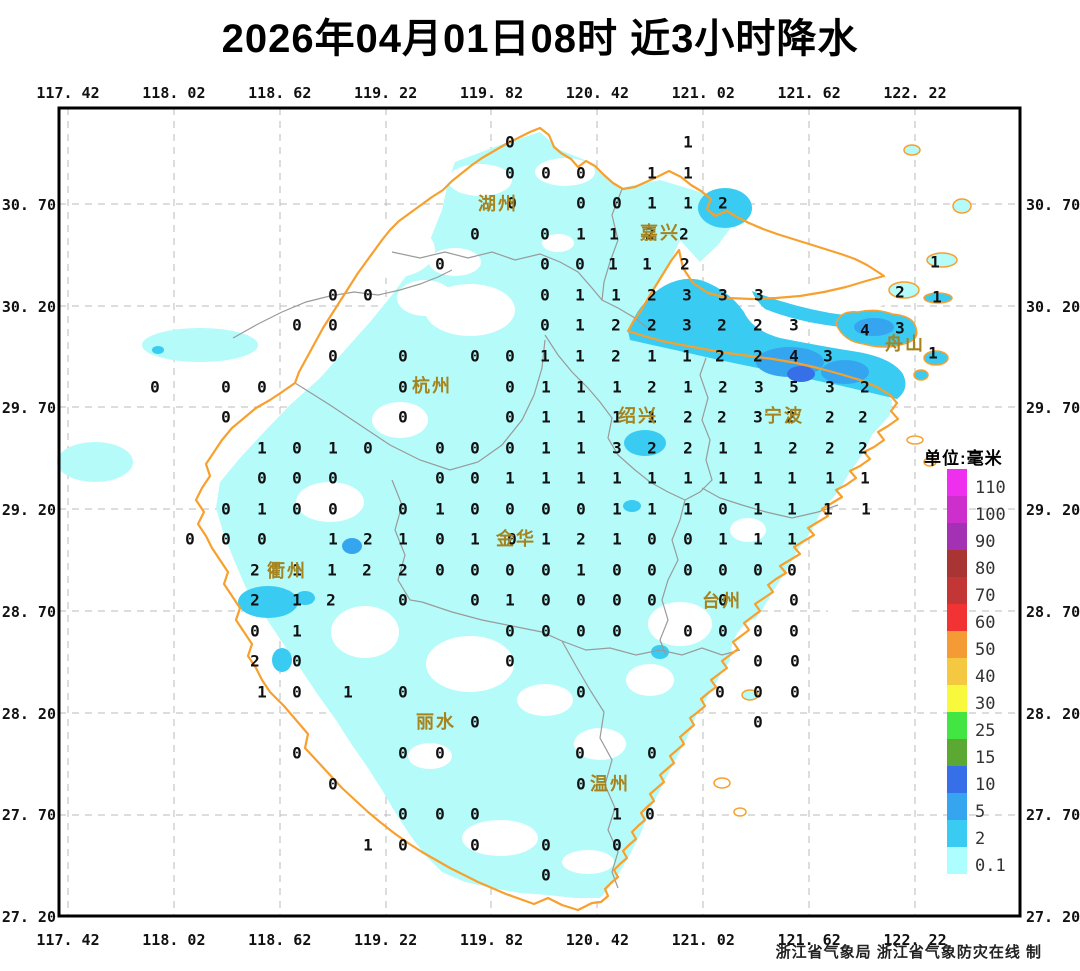  What do you see at coordinates (515, 538) in the screenshot?
I see `city-label: 金华` at bounding box center [515, 538].